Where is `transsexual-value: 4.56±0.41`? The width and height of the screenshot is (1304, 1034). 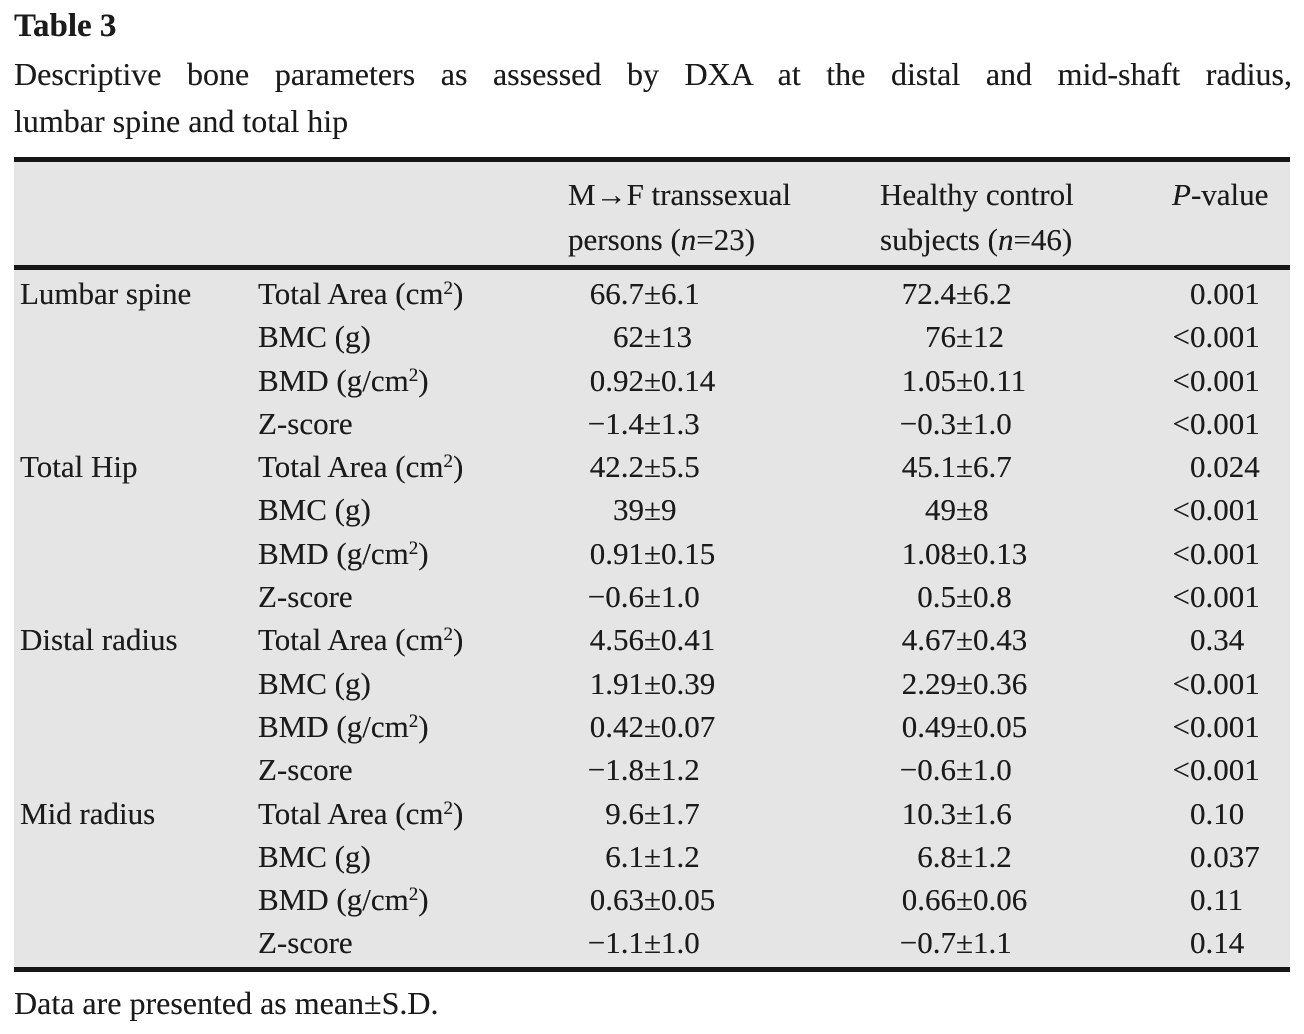 transsexual-value: 4.56±0.41 is located at coordinates (652, 640).